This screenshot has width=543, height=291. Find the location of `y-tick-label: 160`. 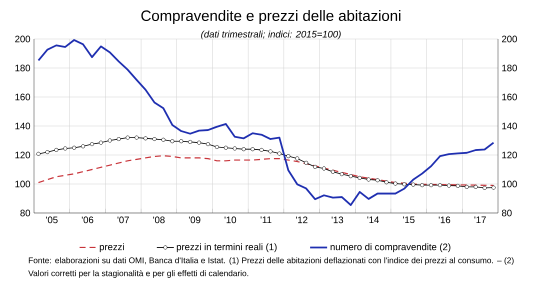

y-tick-label: 160 is located at coordinates (22, 97).